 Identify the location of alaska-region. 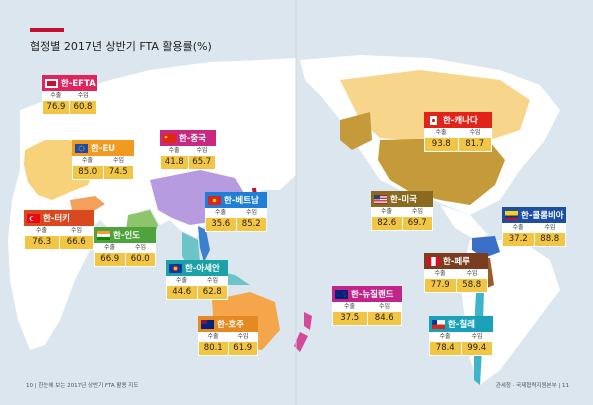
(356, 131).